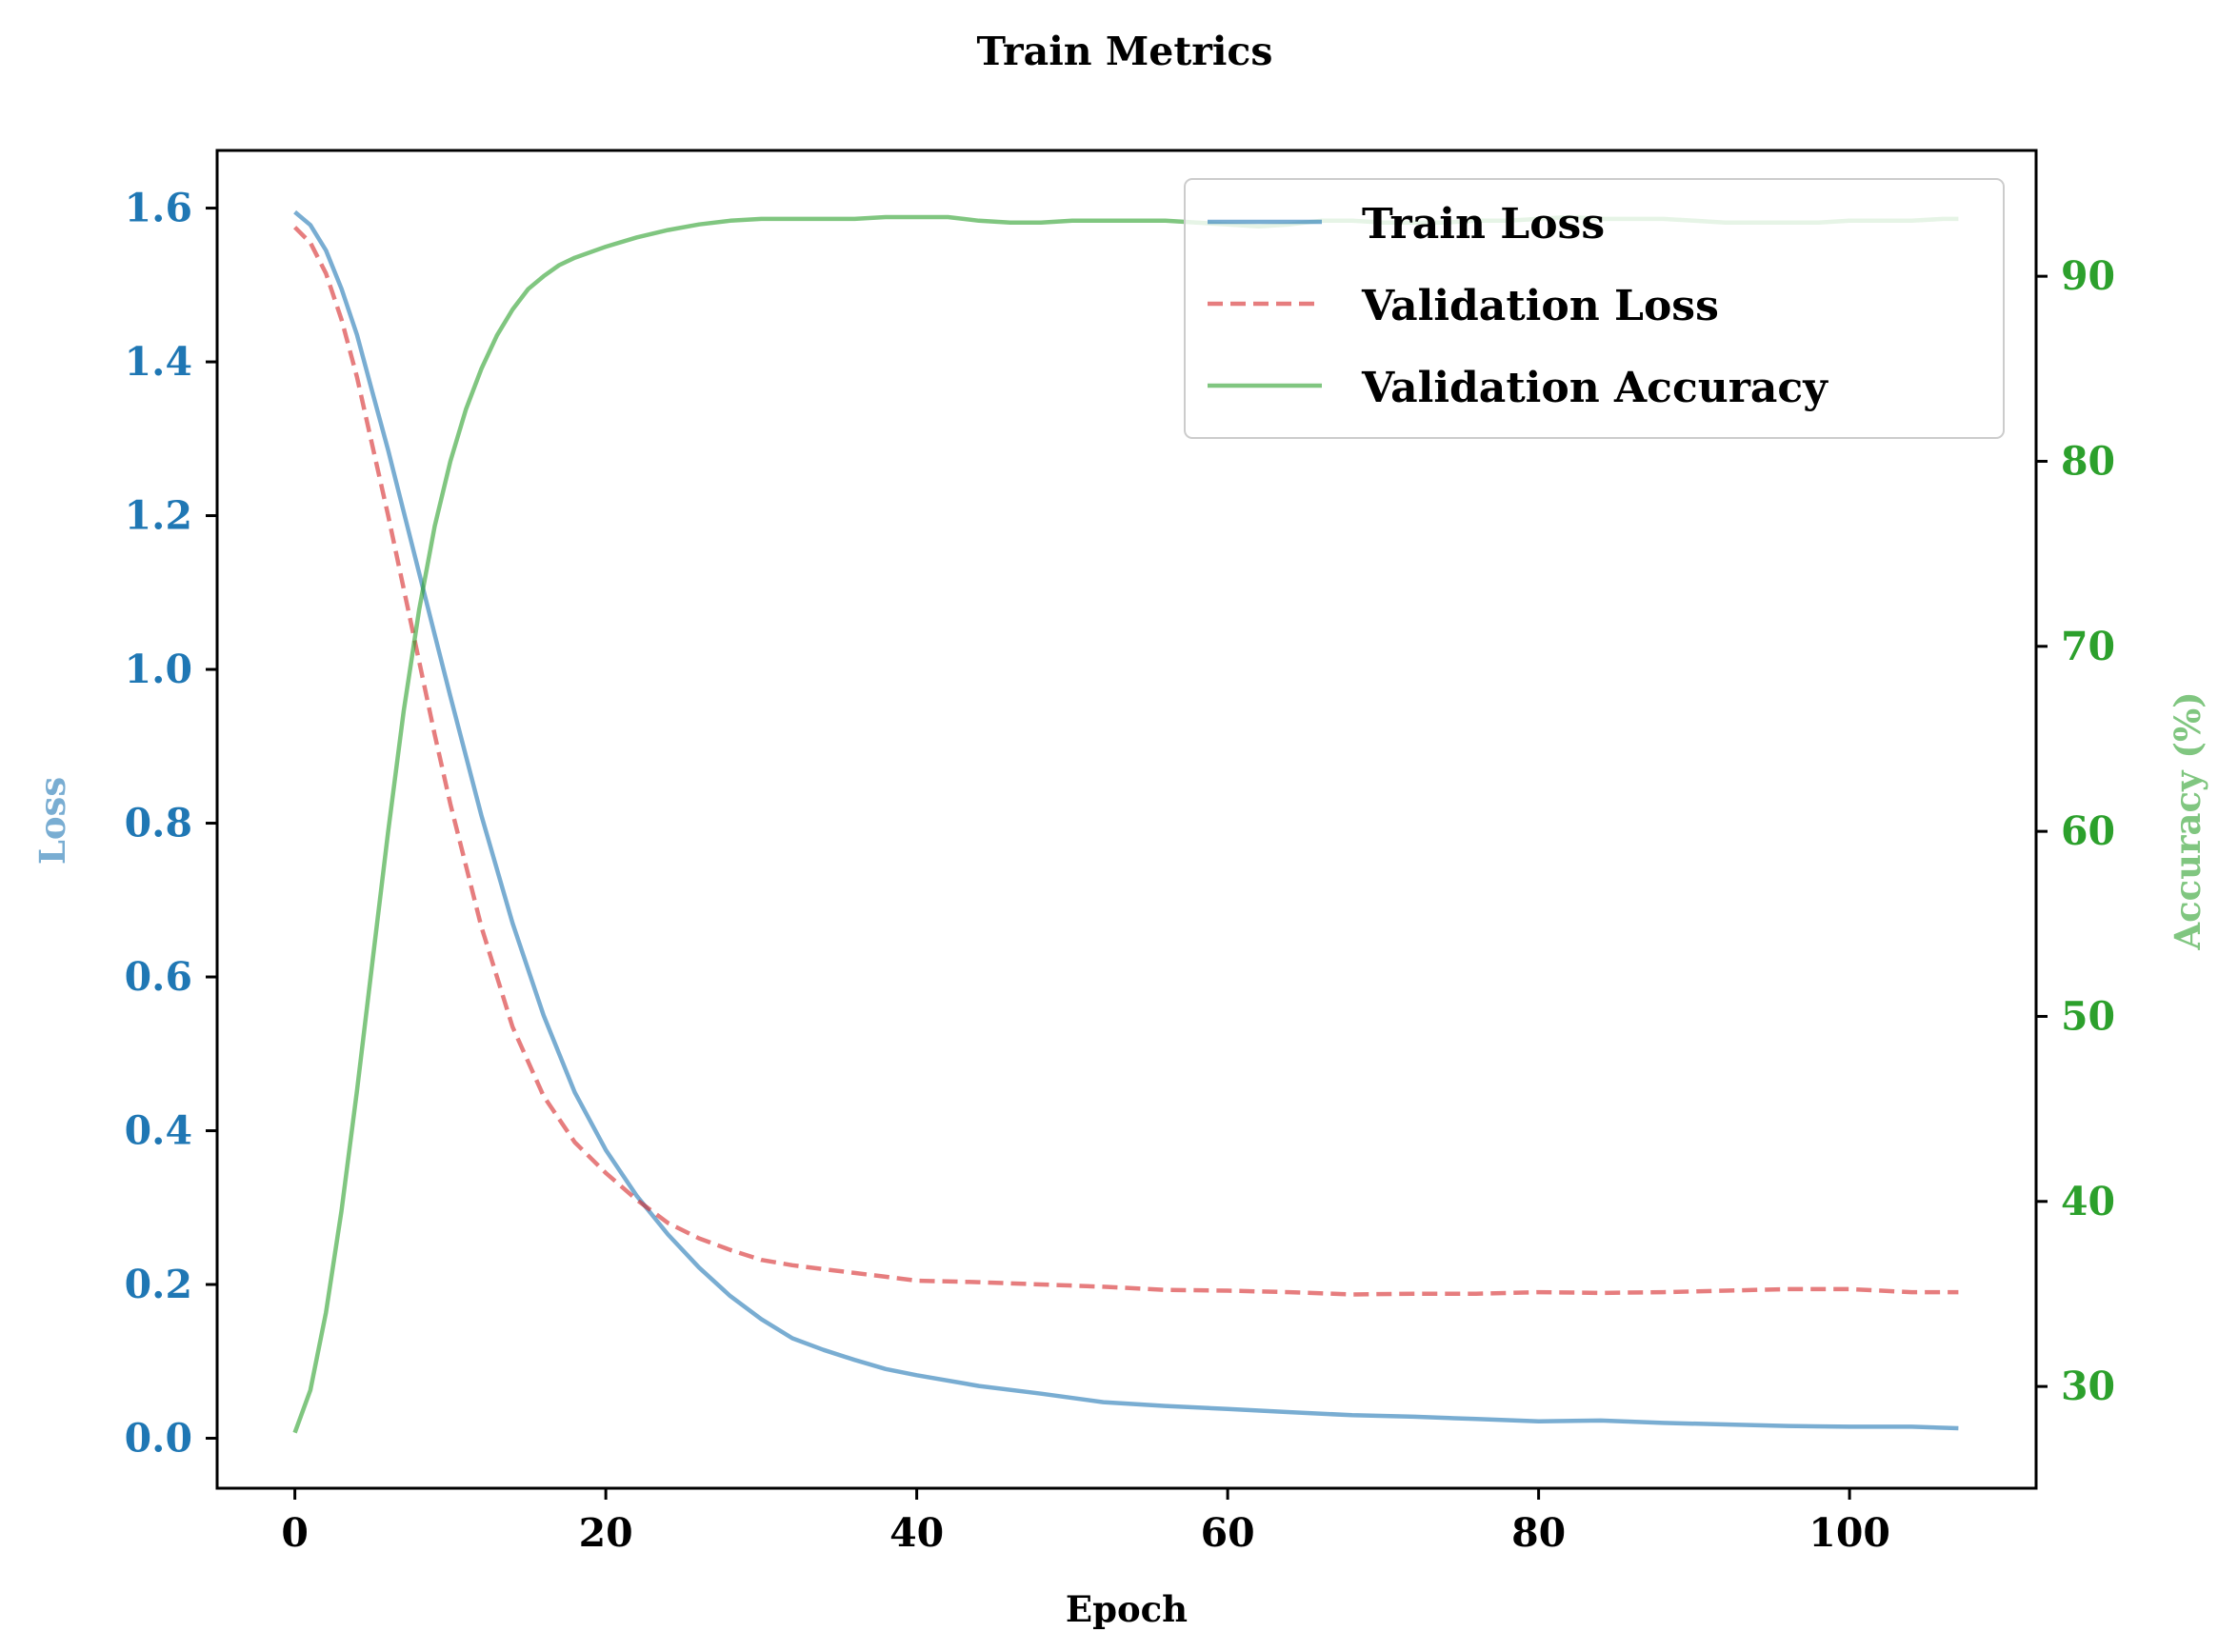 This screenshot has height=1652, width=2218. What do you see at coordinates (2088, 1201) in the screenshot?
I see `right-y-tick-label: 40` at bounding box center [2088, 1201].